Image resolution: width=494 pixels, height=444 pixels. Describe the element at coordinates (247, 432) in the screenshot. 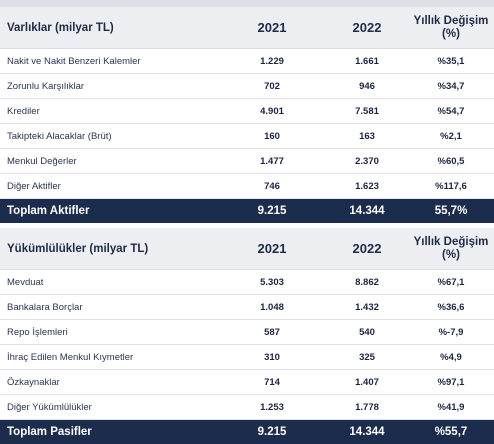

I see `liabilities-total-row: Toplam Pasifler 9.215 14.344 %55,7` at that location.